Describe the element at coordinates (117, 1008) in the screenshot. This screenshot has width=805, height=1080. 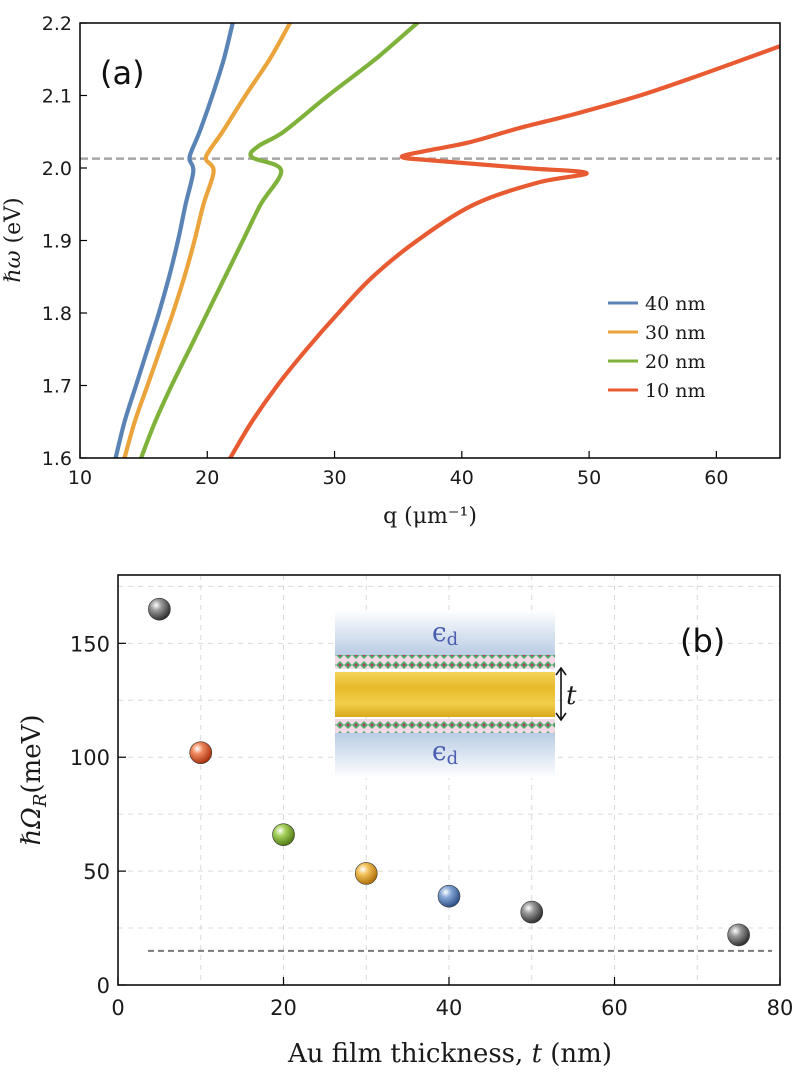
I see `panel-b-x-tick-label: 0` at that location.